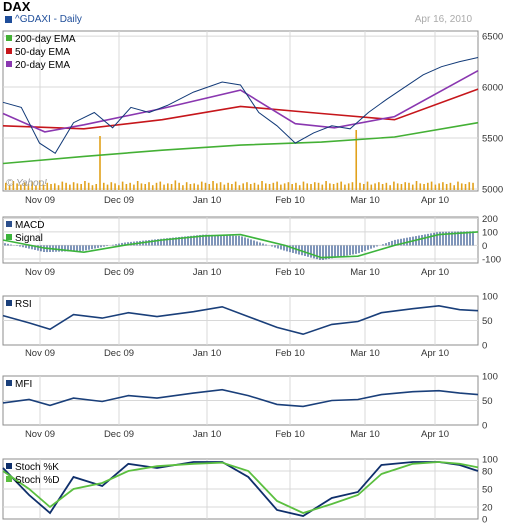 This screenshot has height=532, width=516. What do you see at coordinates (487, 472) in the screenshot?
I see `y-tick-label: 80` at bounding box center [487, 472].